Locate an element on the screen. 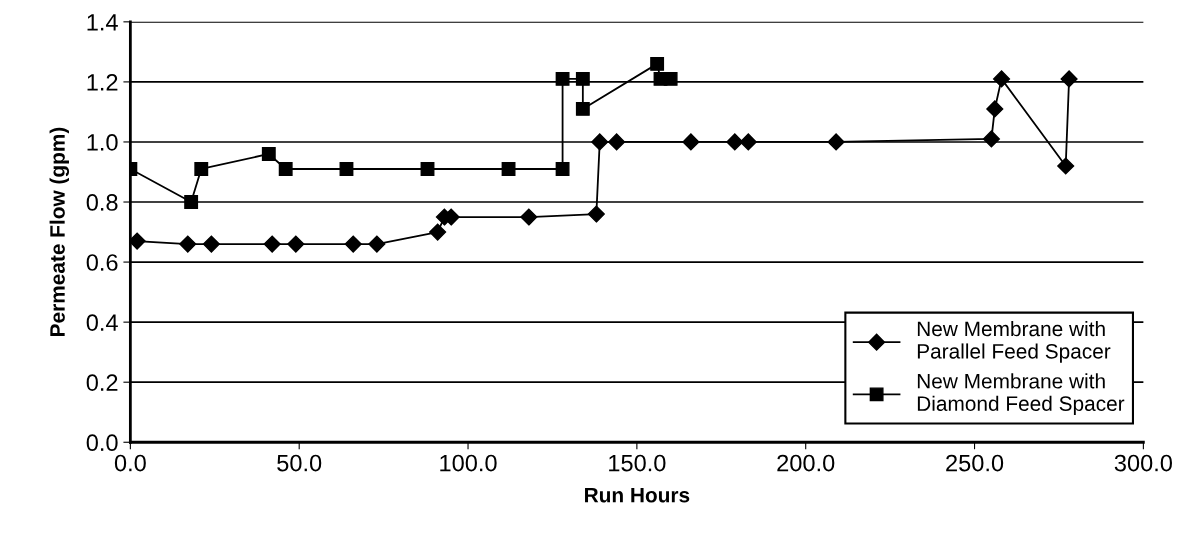 The height and width of the screenshot is (546, 1196). x-tick-label: 0.0 is located at coordinates (130, 463).